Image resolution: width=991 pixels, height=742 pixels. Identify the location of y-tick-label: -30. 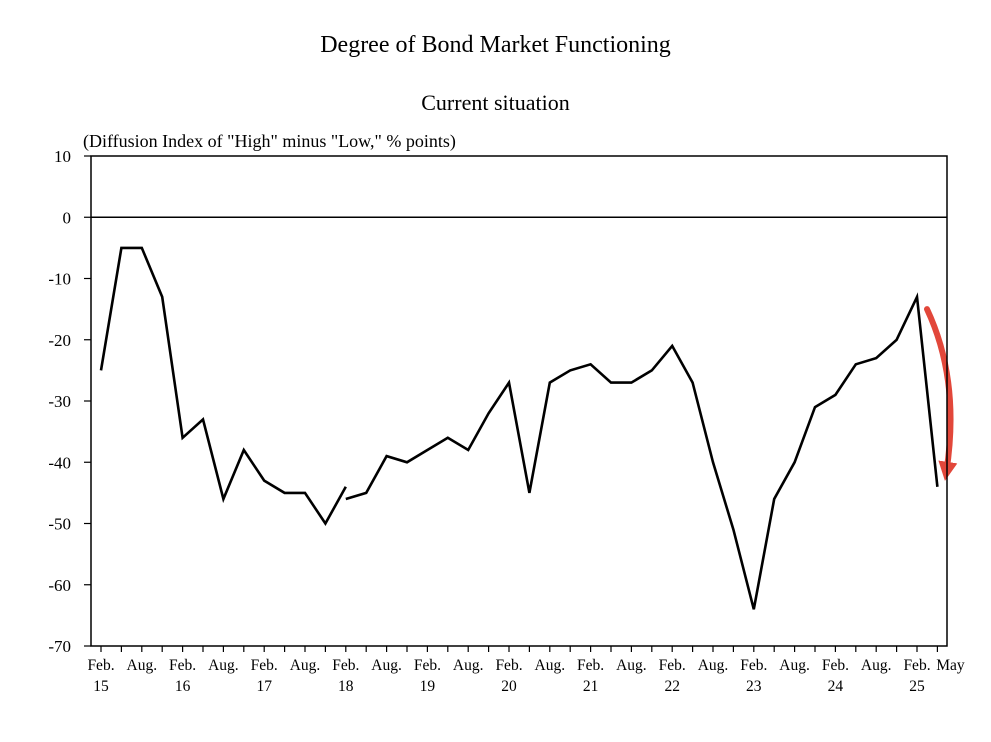
(59, 401).